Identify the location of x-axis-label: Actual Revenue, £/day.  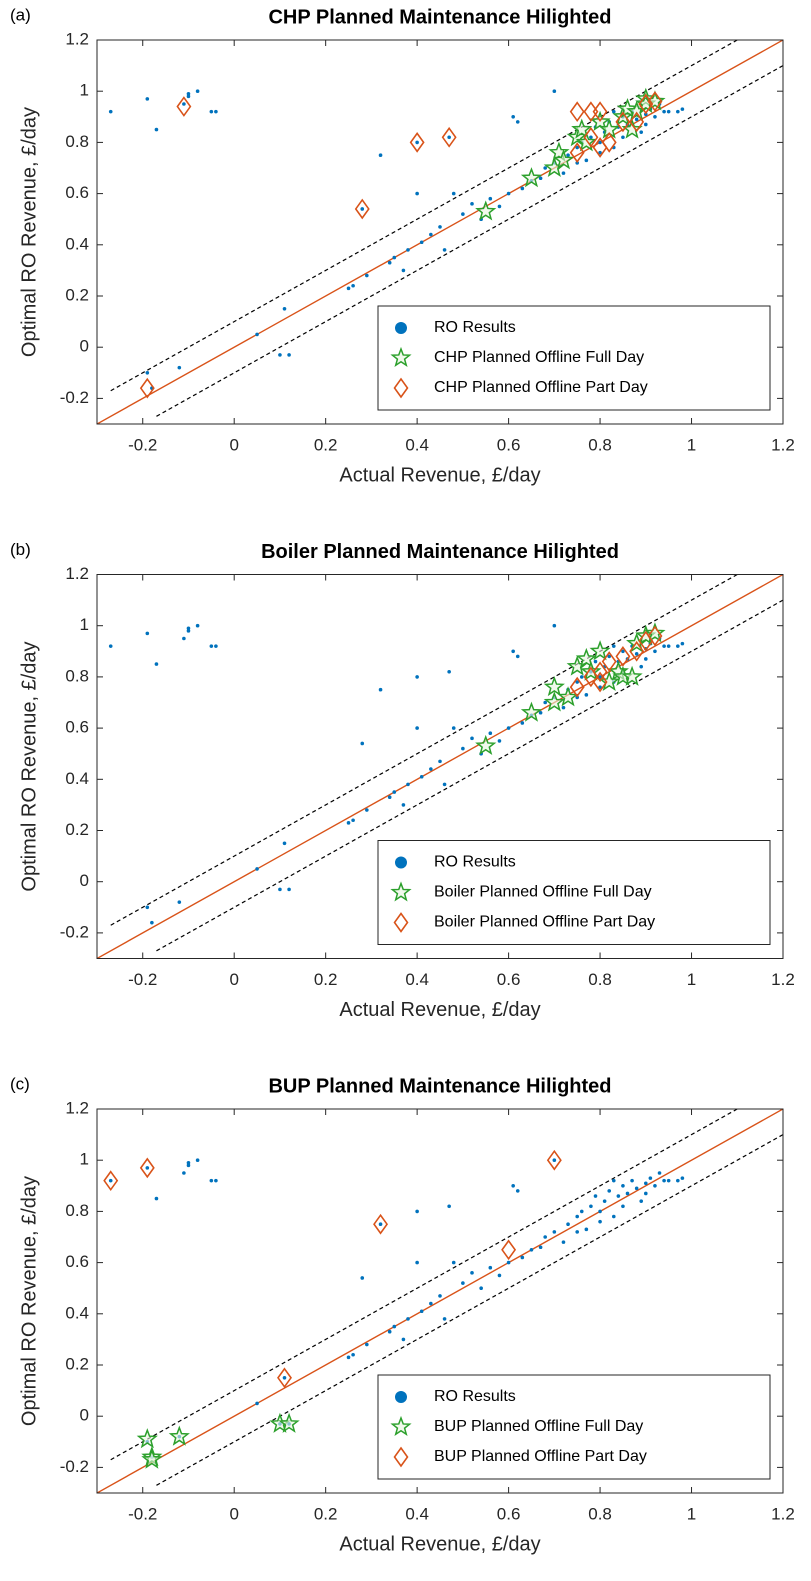
(439, 1544).